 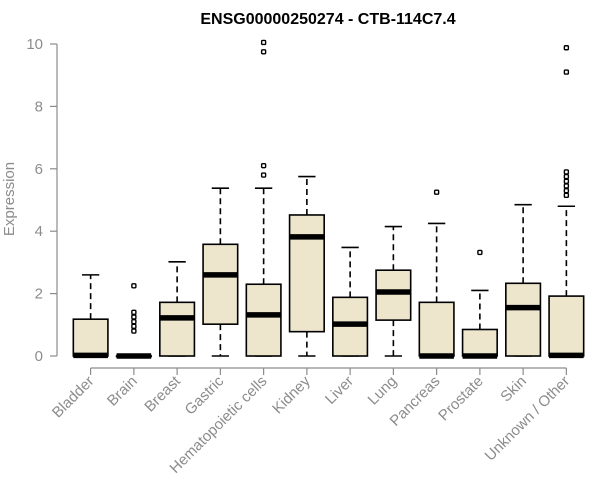 What do you see at coordinates (39, 294) in the screenshot?
I see `y-tick-label: 2` at bounding box center [39, 294].